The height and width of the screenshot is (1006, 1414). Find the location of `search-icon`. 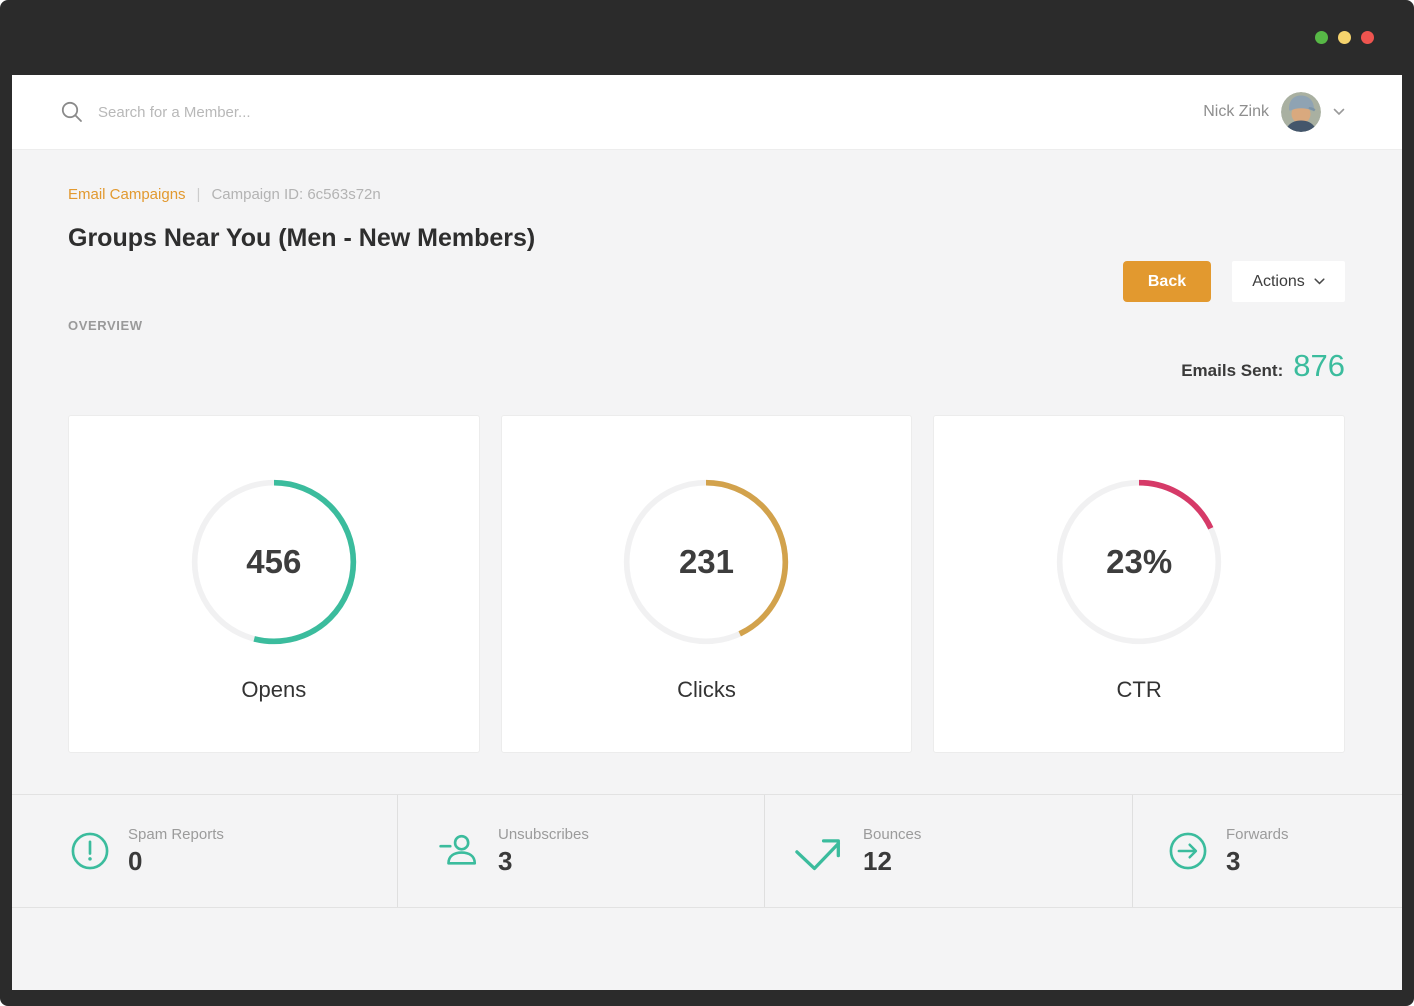

search-icon is located at coordinates (72, 112).